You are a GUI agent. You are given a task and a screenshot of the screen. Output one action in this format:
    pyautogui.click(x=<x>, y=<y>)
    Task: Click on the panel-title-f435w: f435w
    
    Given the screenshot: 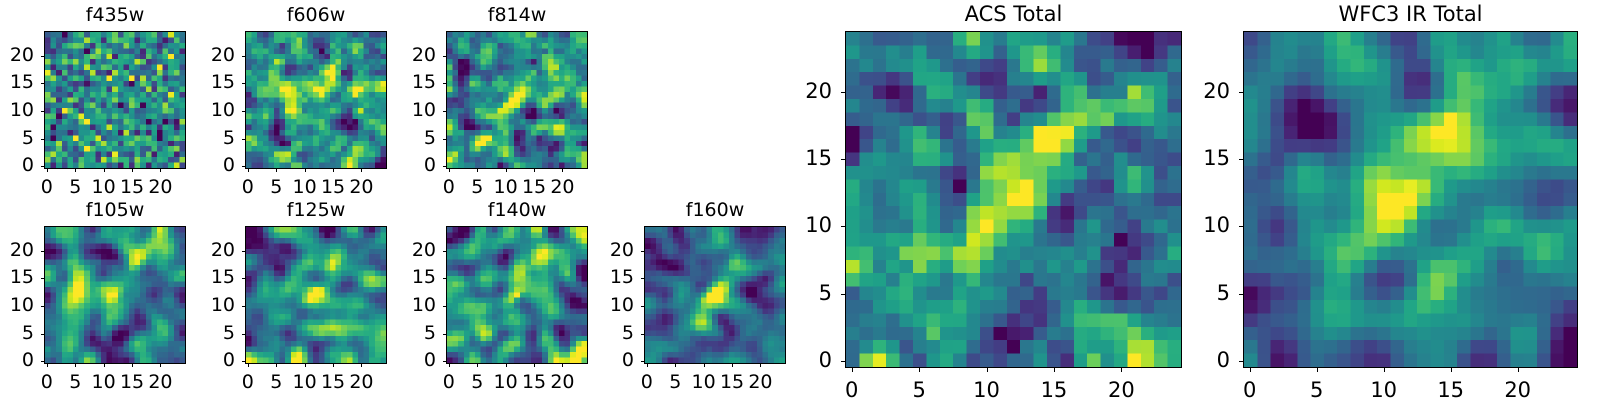 What is the action you would take?
    pyautogui.click(x=115, y=15)
    